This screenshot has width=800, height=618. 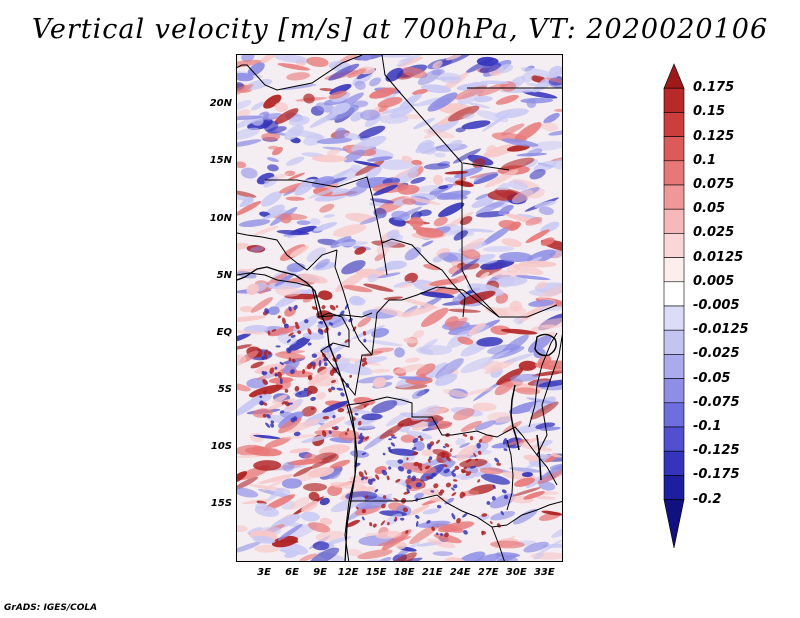 I want to click on lat-tick-label: 10S, so click(x=221, y=446).